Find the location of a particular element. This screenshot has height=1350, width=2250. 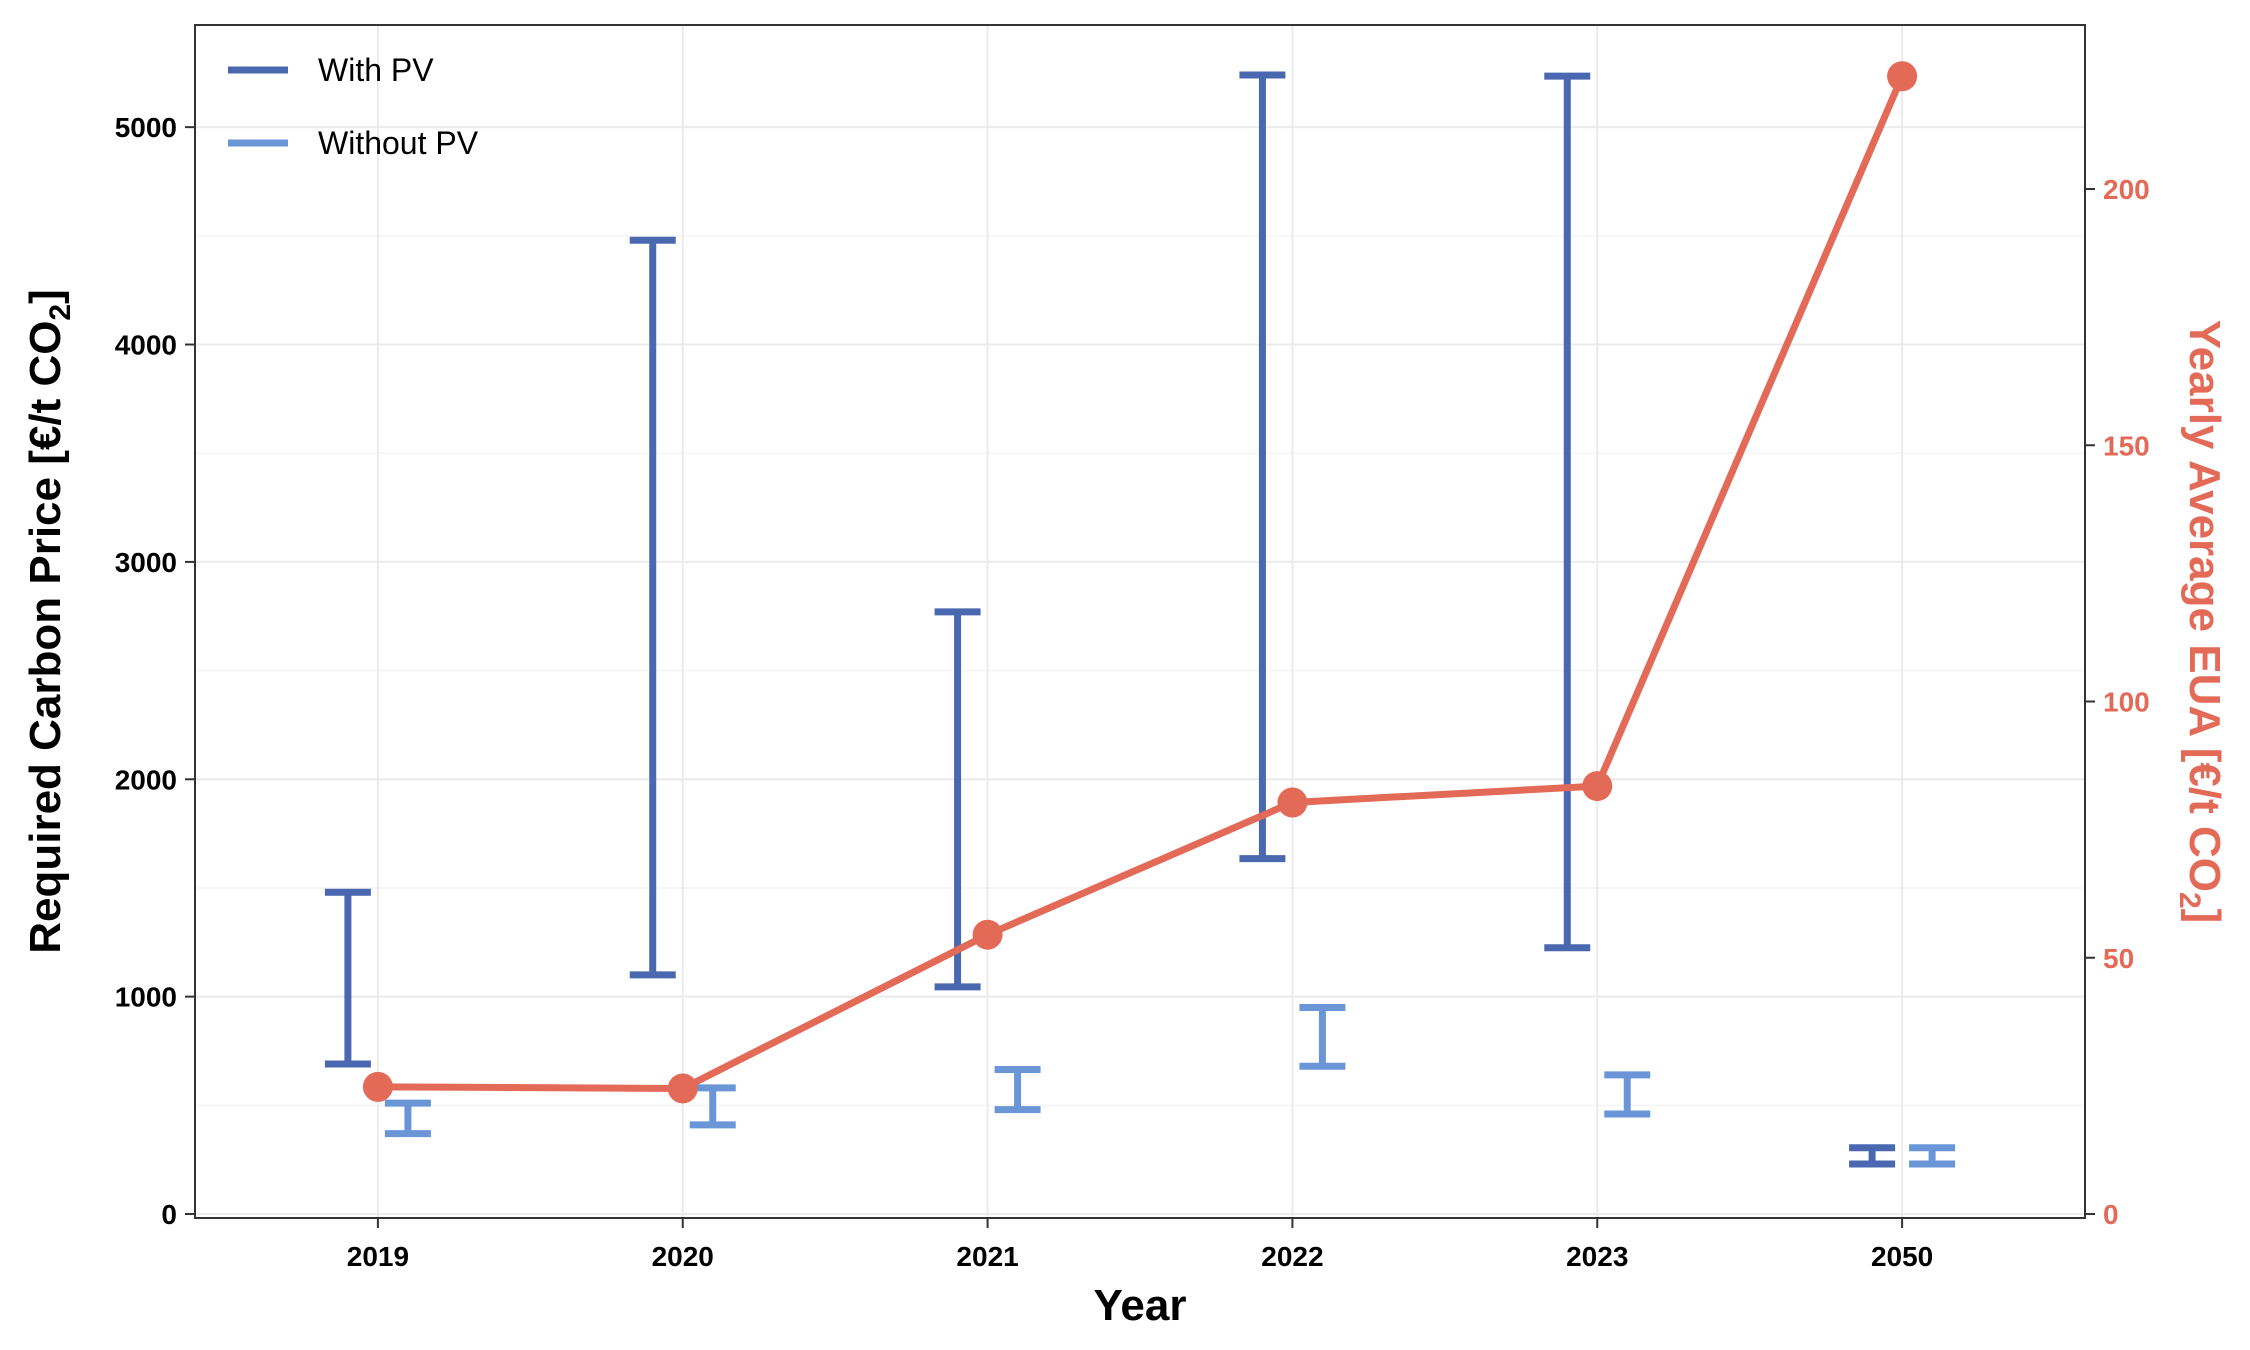

y-tick-label: 4000 is located at coordinates (146, 345).